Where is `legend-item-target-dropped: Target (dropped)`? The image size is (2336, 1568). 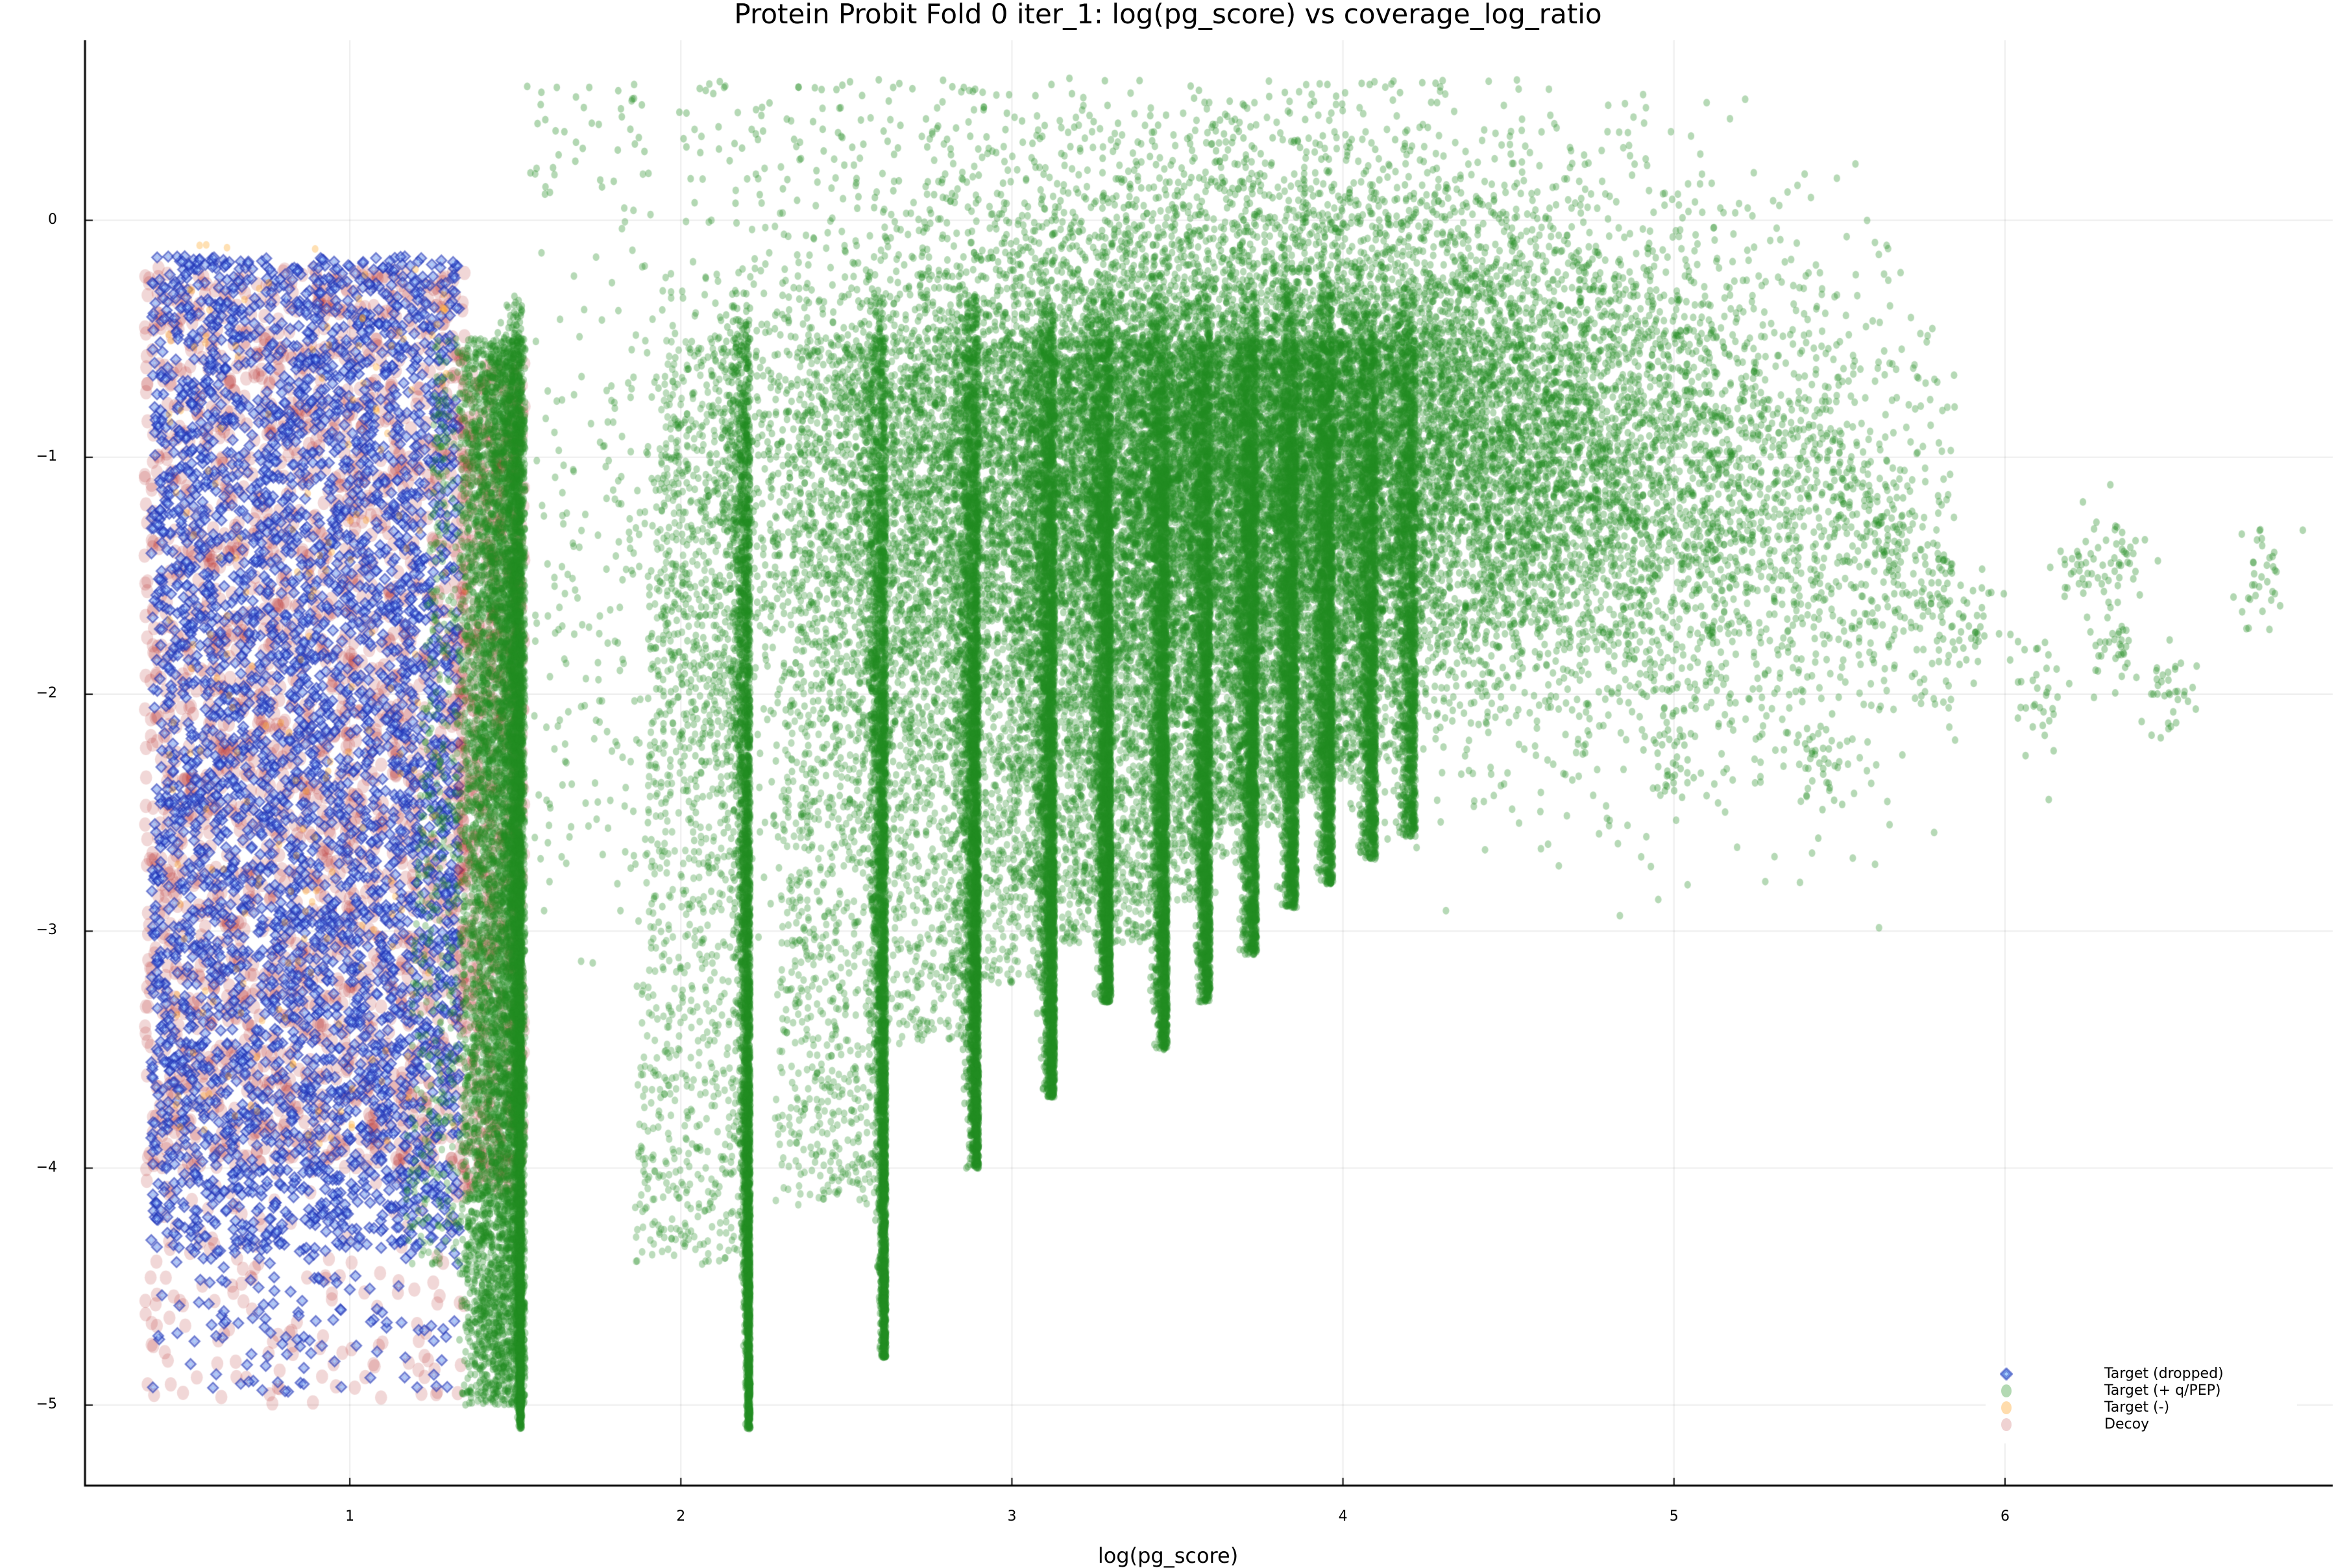 legend-item-target-dropped: Target (dropped) is located at coordinates (2141, 1374).